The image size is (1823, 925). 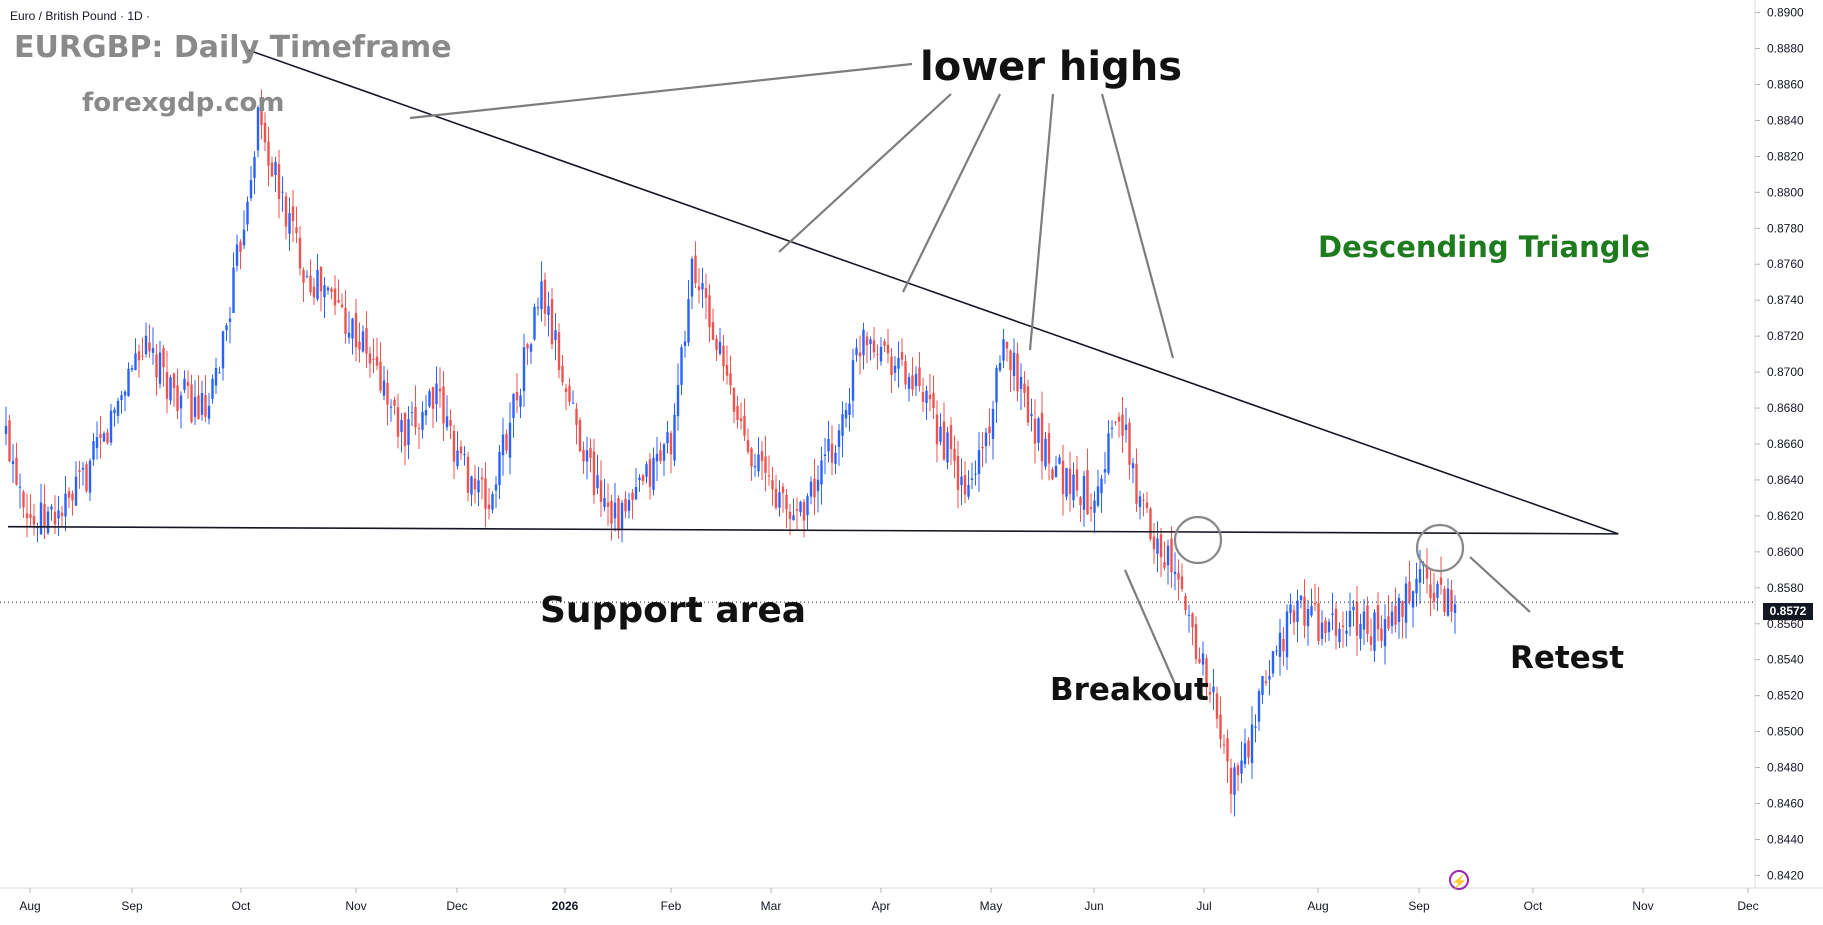 I want to click on price-tick-label: 0.8620, so click(x=1785, y=516).